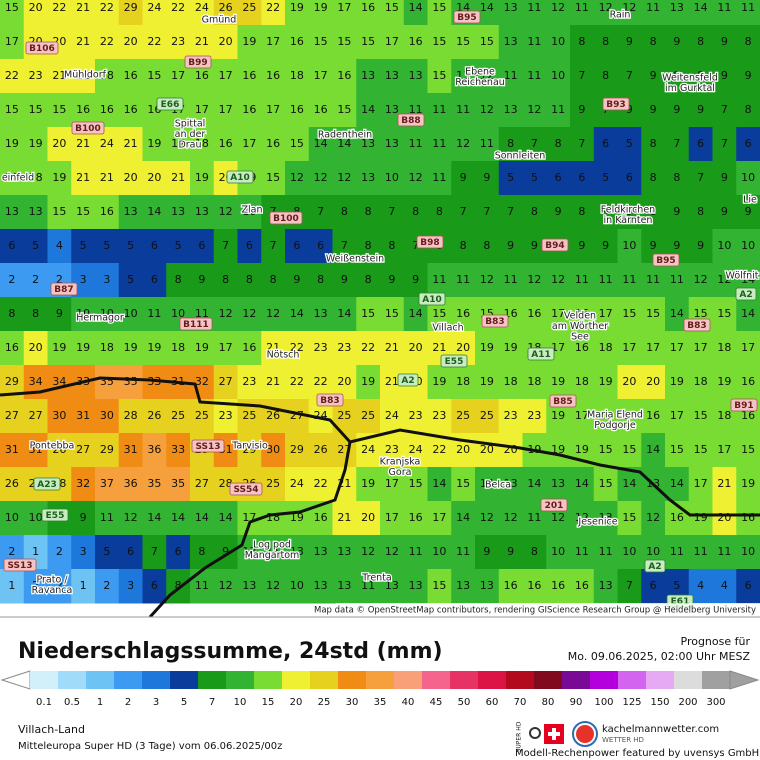 Image resolution: width=760 pixels, height=760 pixels. I want to click on precip-value: 26, so click(273, 415).